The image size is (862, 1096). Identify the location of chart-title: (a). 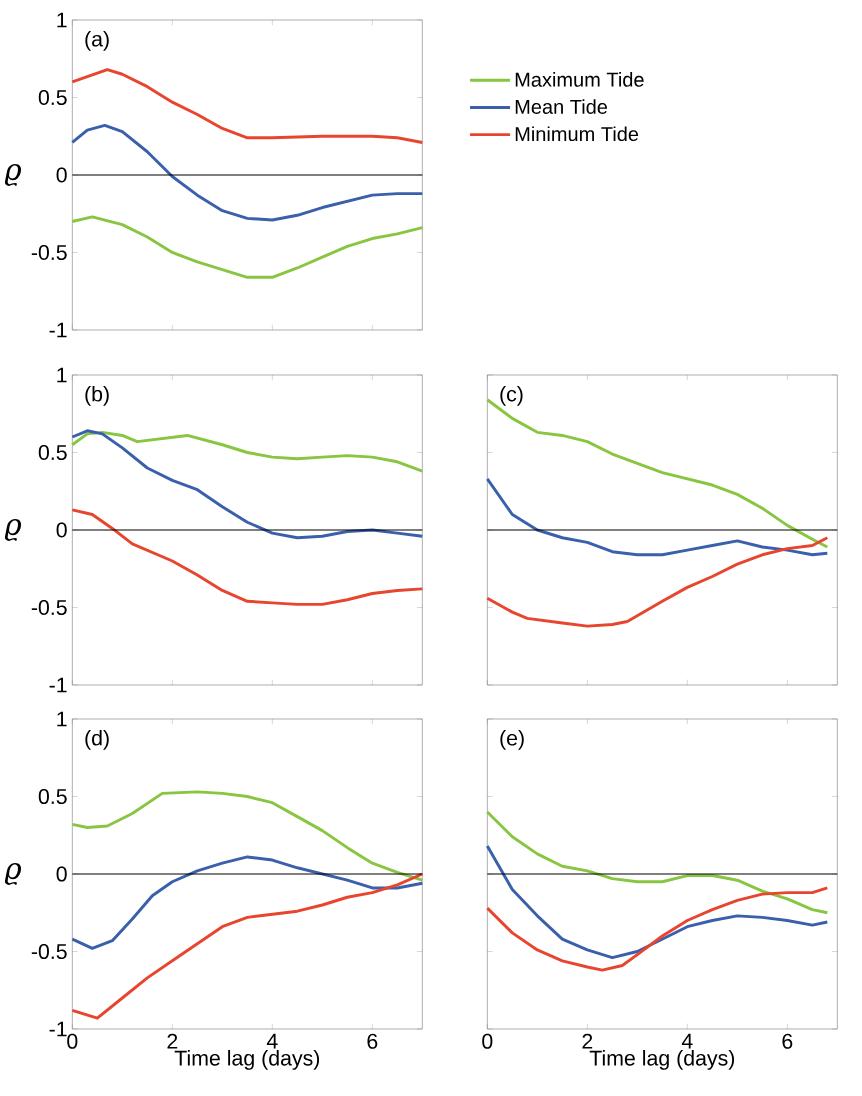
(97, 40).